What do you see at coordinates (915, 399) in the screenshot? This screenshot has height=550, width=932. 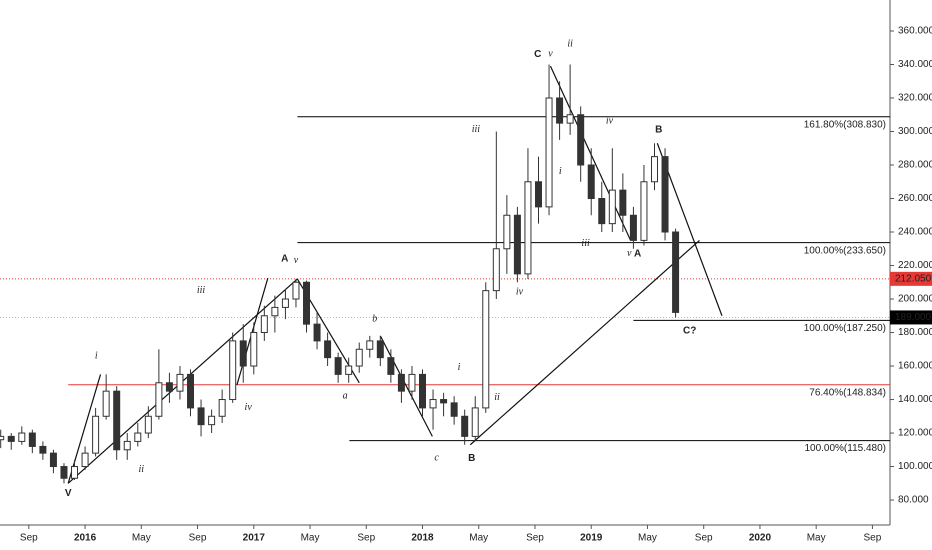 I see `y-tick-label: 140.000` at bounding box center [915, 399].